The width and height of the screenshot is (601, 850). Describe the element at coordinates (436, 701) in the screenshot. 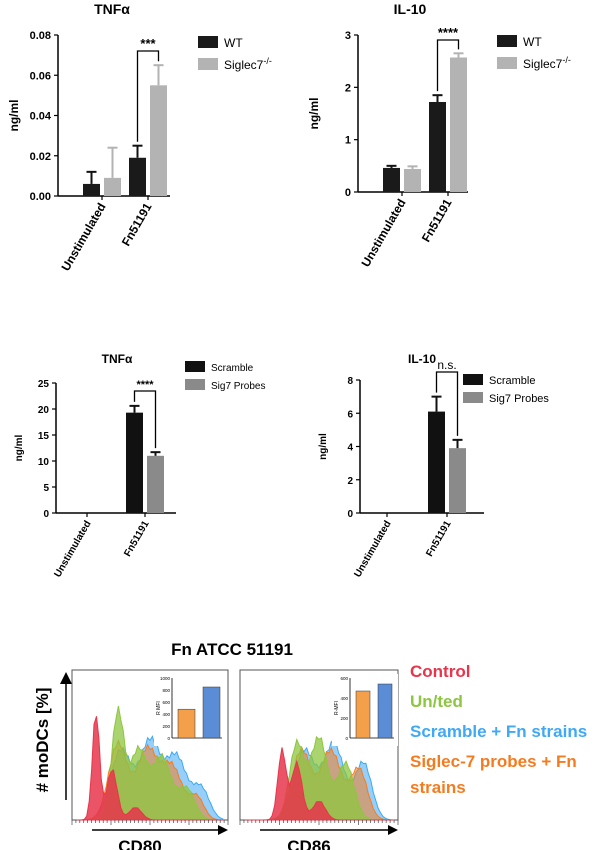

I see `flow-legend-entry: Un/ted` at that location.